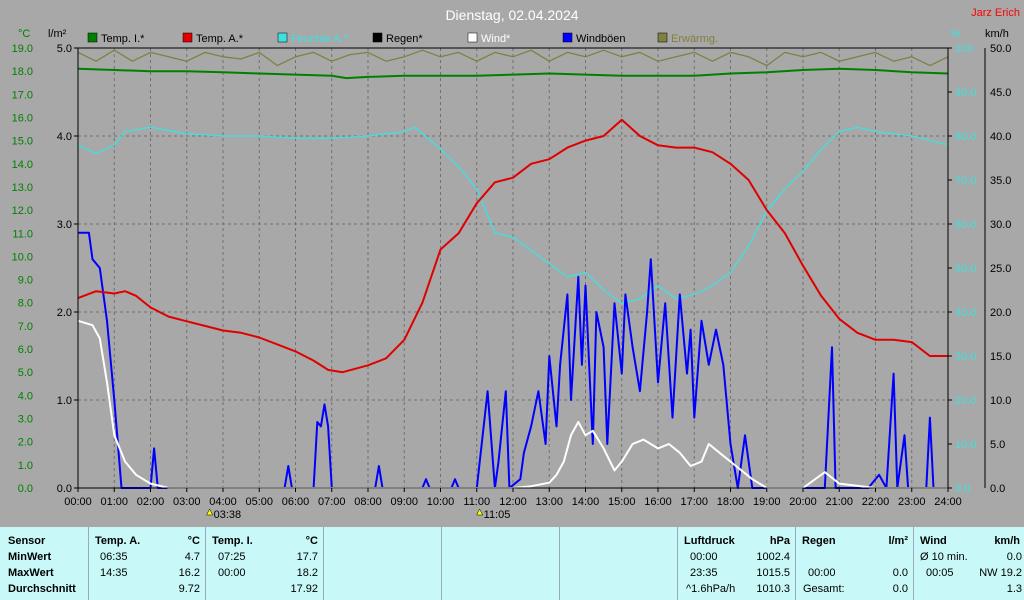 The width and height of the screenshot is (1024, 600). What do you see at coordinates (658, 502) in the screenshot?
I see `x-tick-label: 16:00` at bounding box center [658, 502].